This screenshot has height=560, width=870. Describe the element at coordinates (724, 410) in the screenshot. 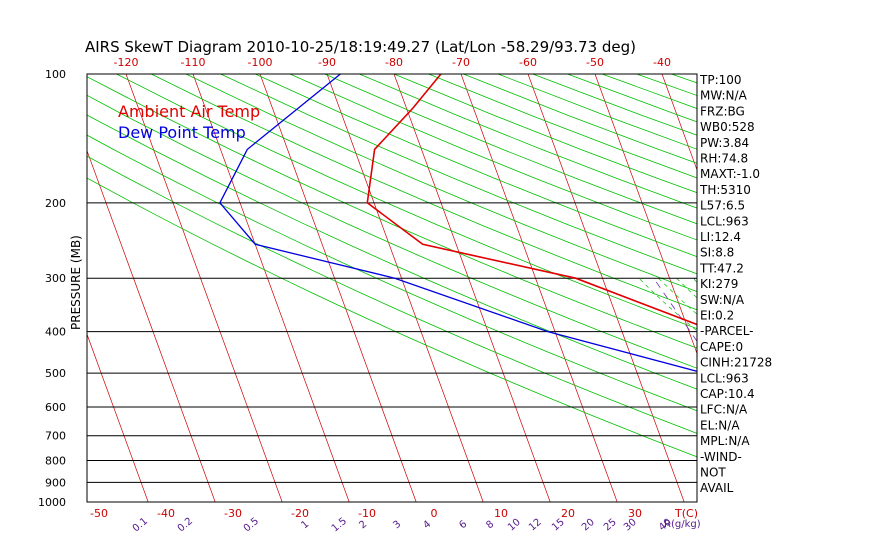

I see `parameter-label: LFC:N/A` at that location.